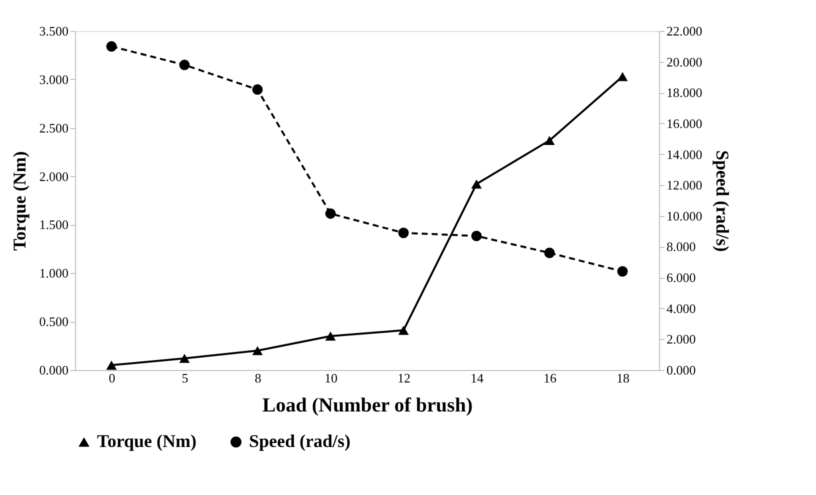 This screenshot has height=495, width=816. What do you see at coordinates (300, 441) in the screenshot?
I see `legend-label: Speed (rad/s)` at bounding box center [300, 441].